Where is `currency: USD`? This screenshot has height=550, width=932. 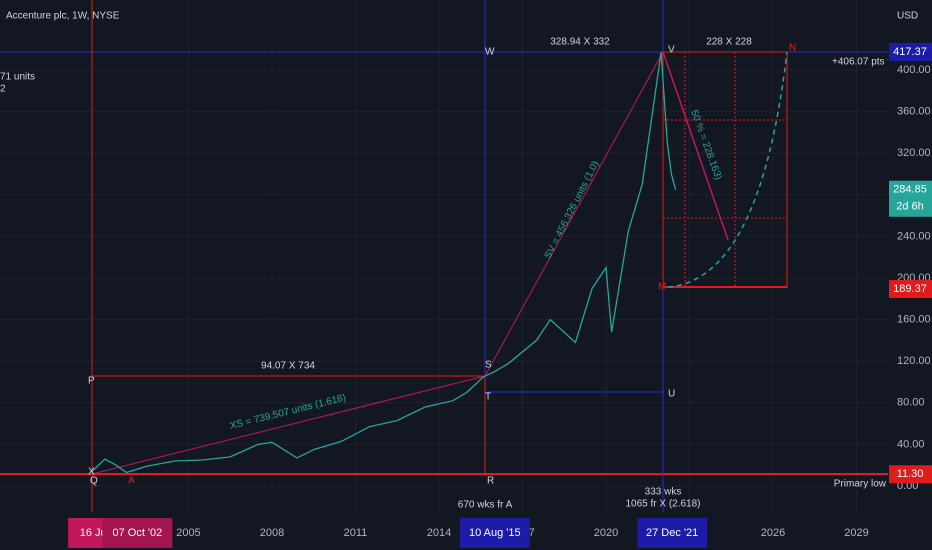
currency: USD is located at coordinates (907, 16).